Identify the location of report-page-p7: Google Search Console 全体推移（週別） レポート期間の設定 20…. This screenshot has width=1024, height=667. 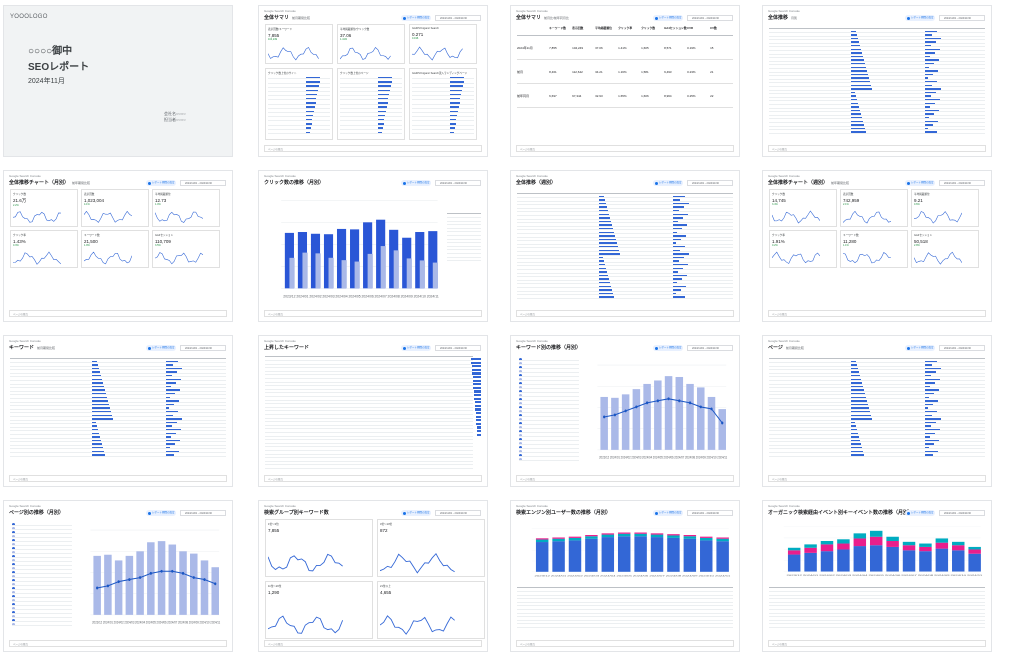
(625, 246).